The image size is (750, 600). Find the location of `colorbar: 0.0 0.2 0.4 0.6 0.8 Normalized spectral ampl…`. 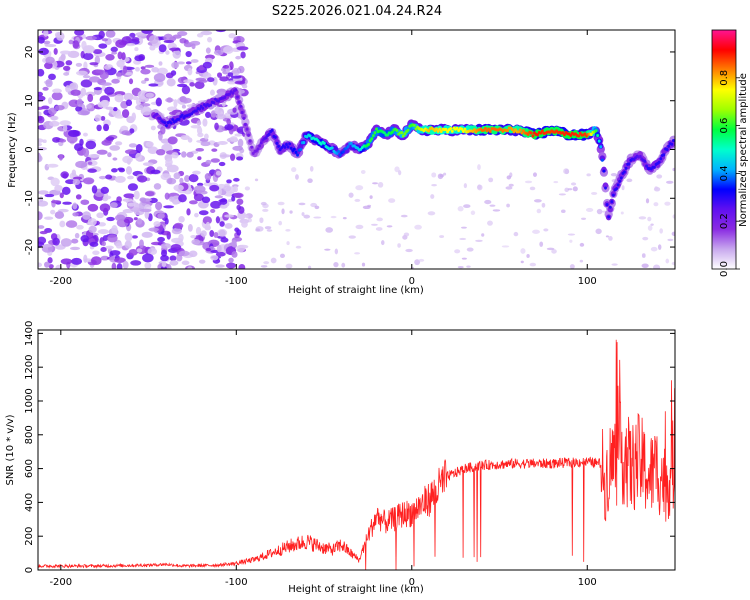

colorbar: 0.0 0.2 0.4 0.6 0.8 Normalized spectral ampl… is located at coordinates (730, 153).